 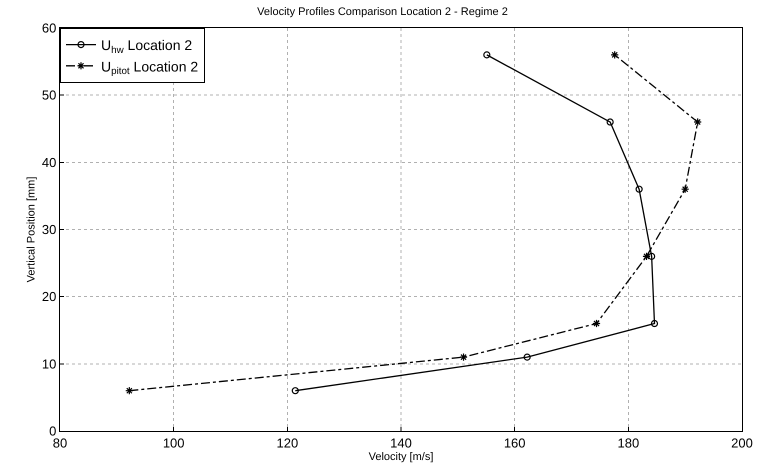 What do you see at coordinates (173, 443) in the screenshot?
I see `x-tick-label: 100` at bounding box center [173, 443].